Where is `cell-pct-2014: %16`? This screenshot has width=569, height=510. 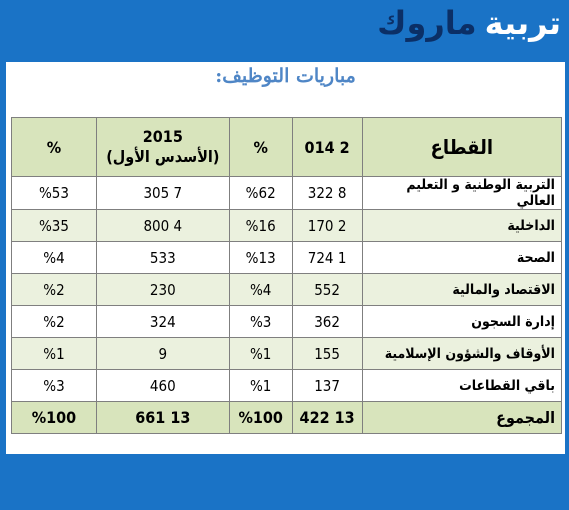
cell-pct-2014: %16 is located at coordinates (260, 225).